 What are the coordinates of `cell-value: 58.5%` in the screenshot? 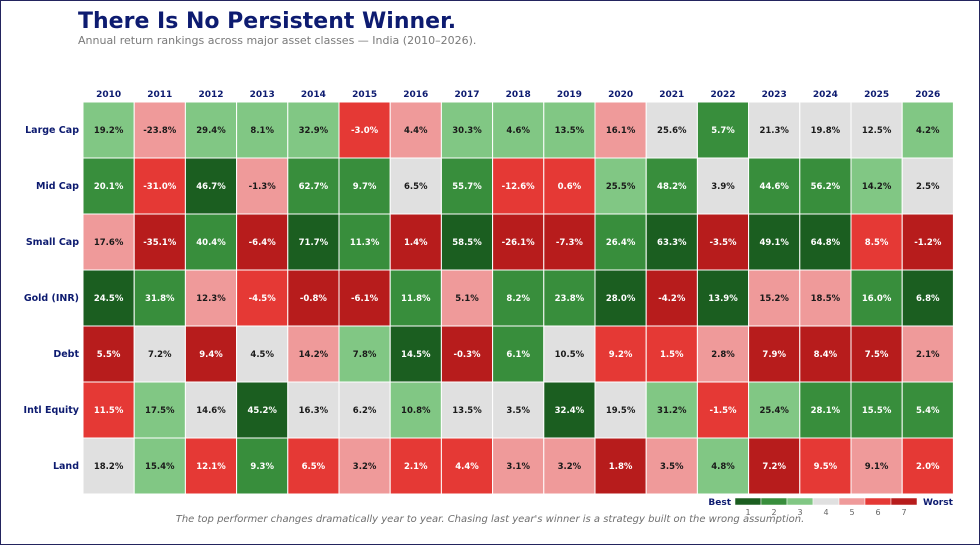 It's located at (467, 243).